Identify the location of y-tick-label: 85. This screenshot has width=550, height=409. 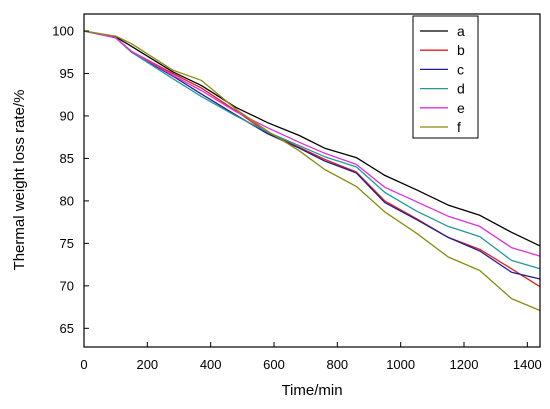
(67, 158).